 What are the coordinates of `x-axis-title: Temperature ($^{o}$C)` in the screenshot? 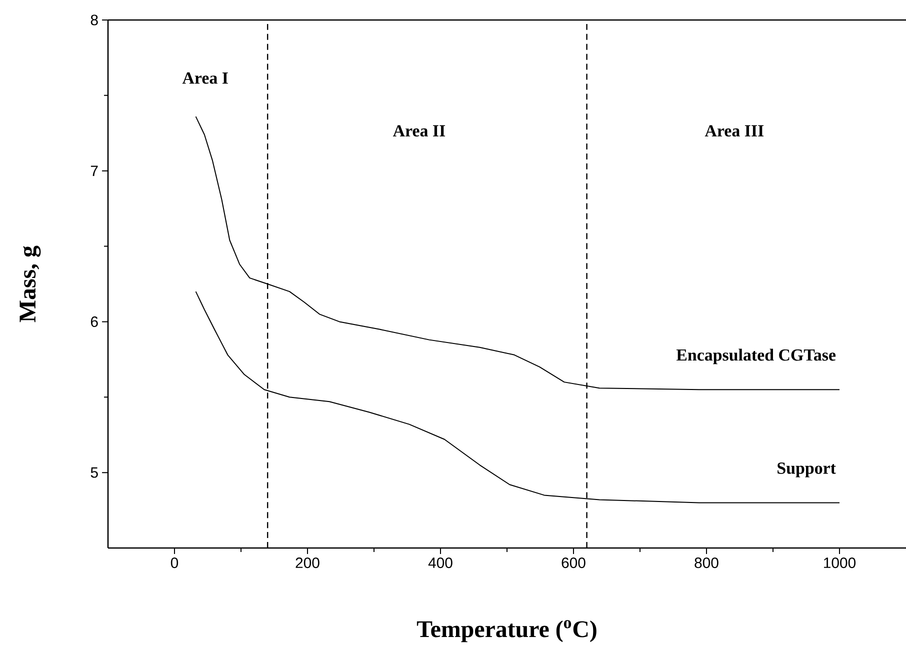 It's located at (506, 631).